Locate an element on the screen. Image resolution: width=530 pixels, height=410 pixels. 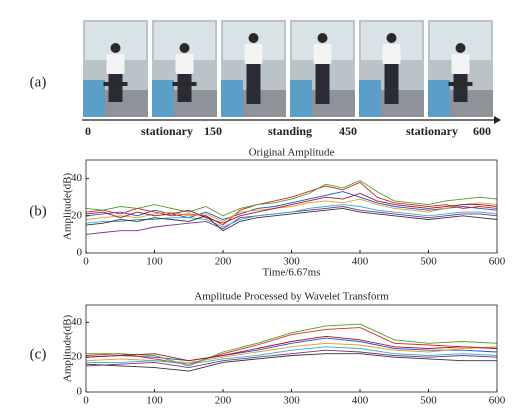
timeline-label: 450 is located at coordinates (348, 131).